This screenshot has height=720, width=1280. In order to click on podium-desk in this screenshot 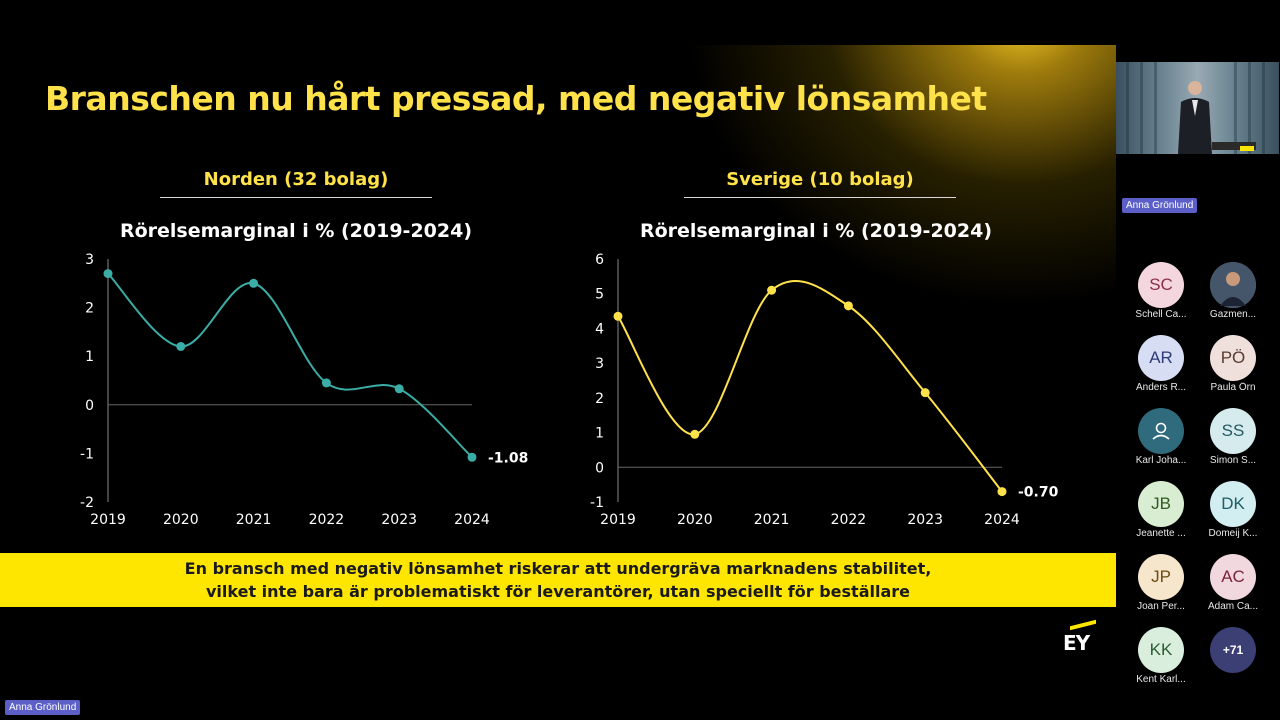, I will do `click(1234, 146)`.